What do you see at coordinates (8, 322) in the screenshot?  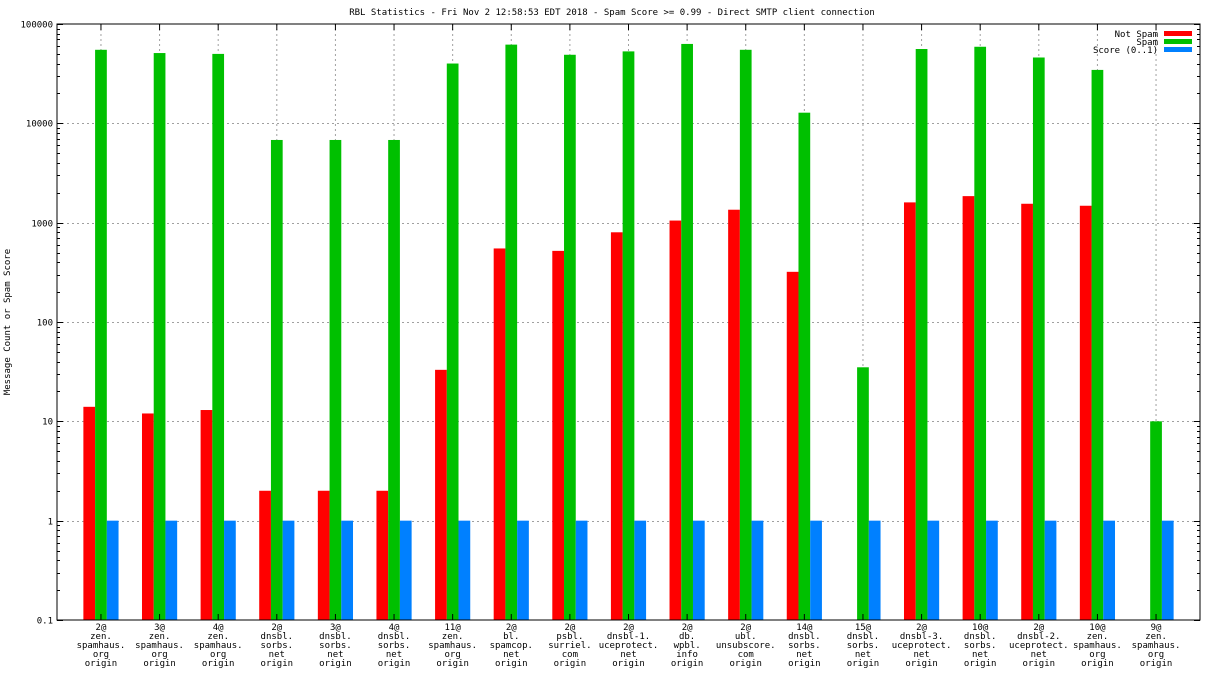 I see `y-axis-label: Message Count or Spam Score` at bounding box center [8, 322].